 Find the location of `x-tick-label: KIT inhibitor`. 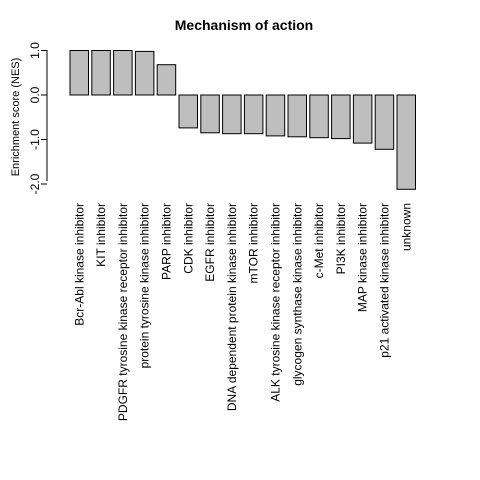

x-tick-label: KIT inhibitor is located at coordinates (101, 235).